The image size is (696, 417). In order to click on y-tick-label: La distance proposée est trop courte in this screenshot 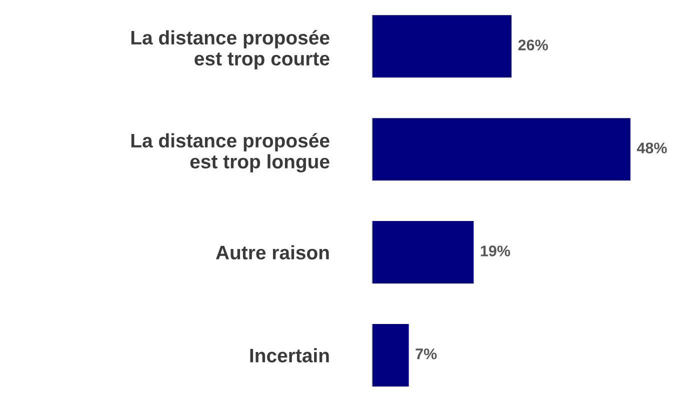, I will do `click(230, 50)`.